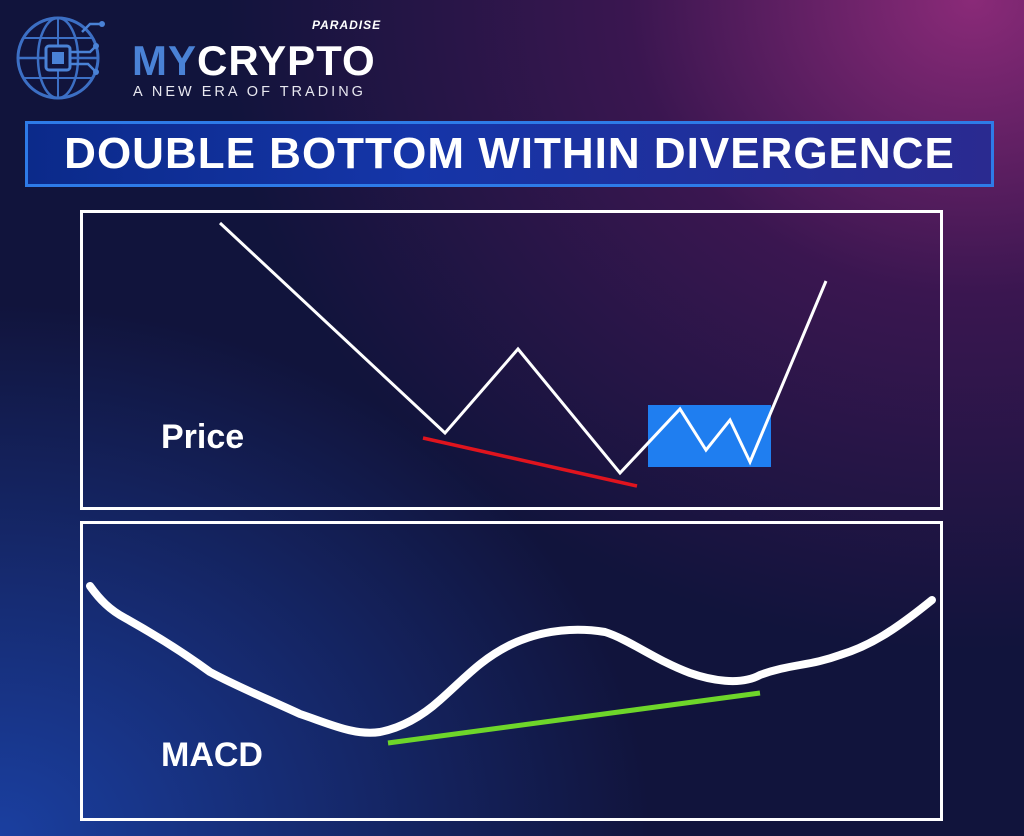 This screenshot has width=1024, height=836. What do you see at coordinates (164, 60) in the screenshot?
I see `brand-name-part1: MY` at bounding box center [164, 60].